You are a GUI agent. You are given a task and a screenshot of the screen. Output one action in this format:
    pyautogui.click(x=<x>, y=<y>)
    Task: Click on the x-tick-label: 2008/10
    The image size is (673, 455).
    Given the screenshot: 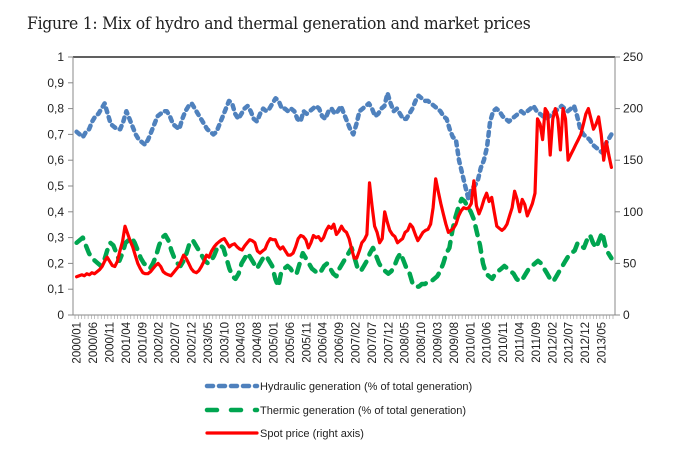 What is the action you would take?
    pyautogui.click(x=422, y=343)
    